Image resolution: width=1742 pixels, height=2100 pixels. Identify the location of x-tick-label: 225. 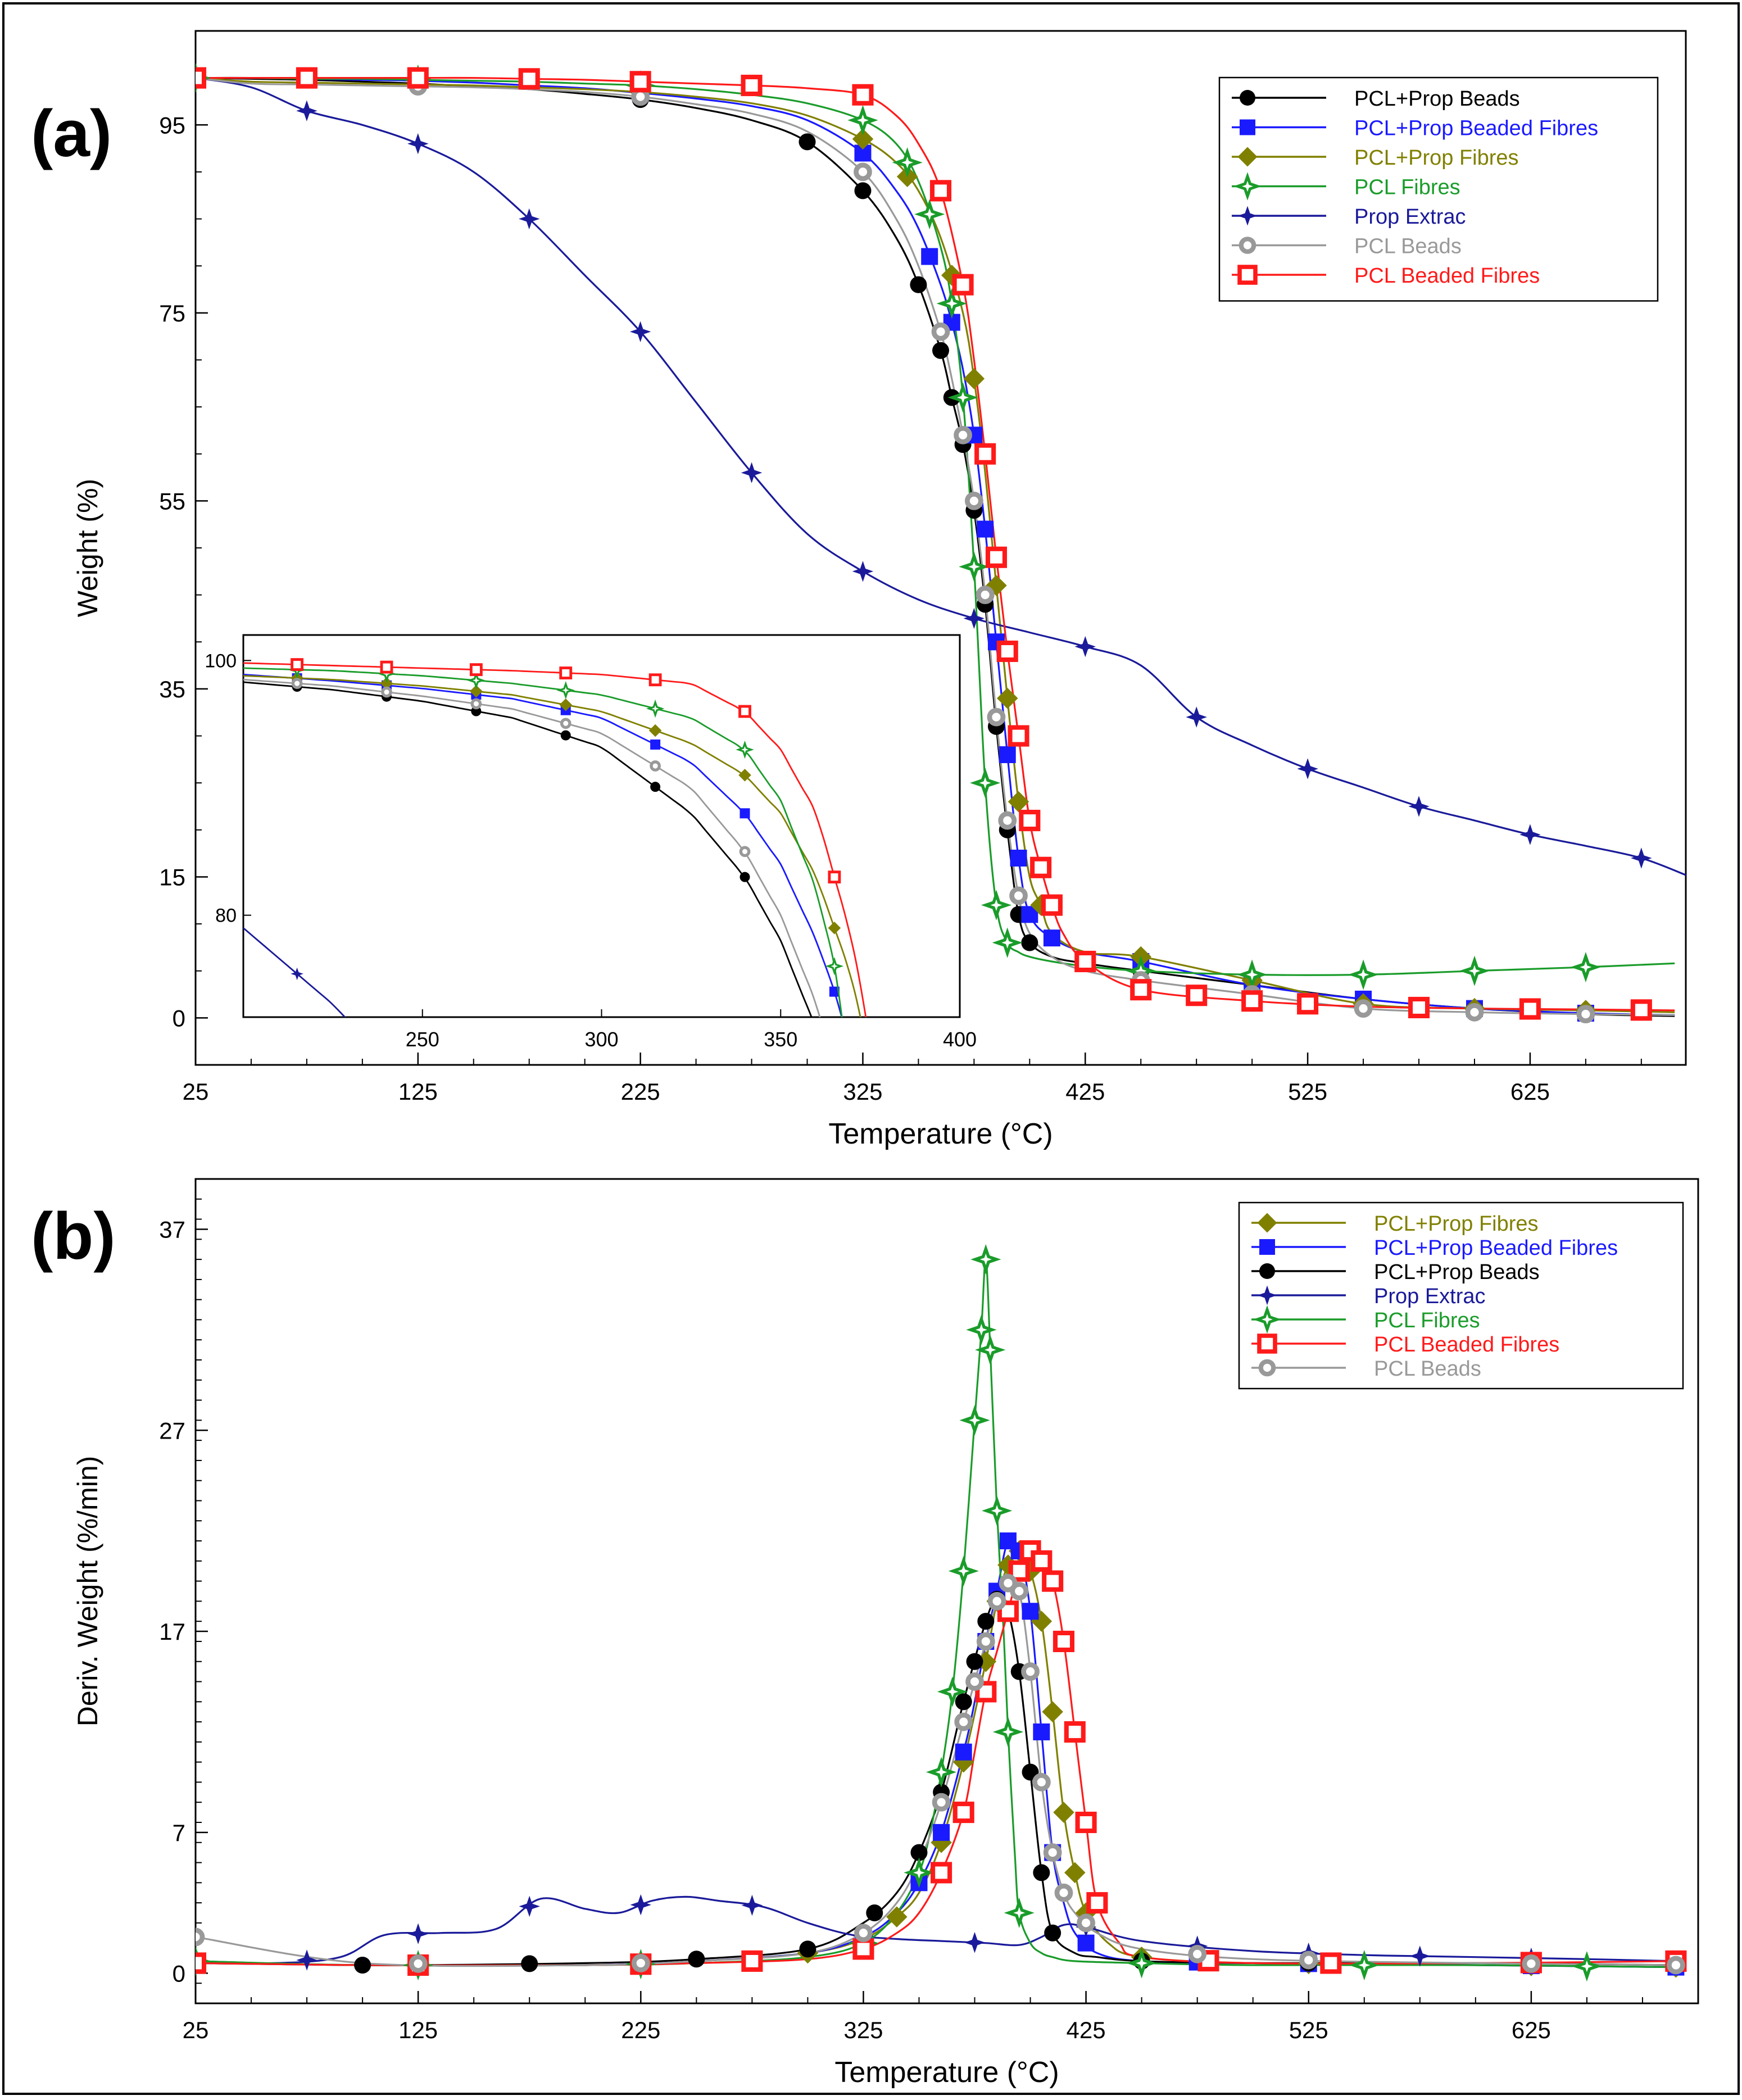
(640, 1091).